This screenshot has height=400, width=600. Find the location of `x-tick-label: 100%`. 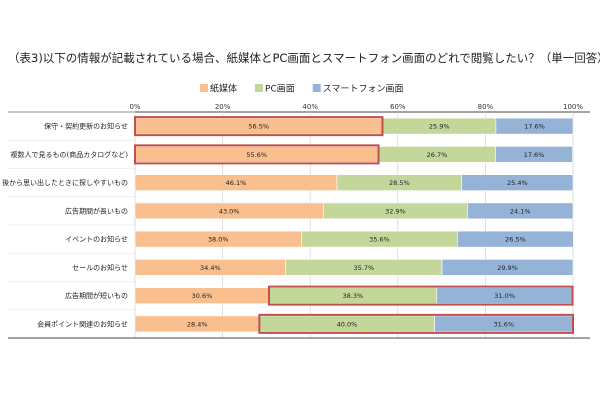

x-tick-label: 100% is located at coordinates (573, 107).